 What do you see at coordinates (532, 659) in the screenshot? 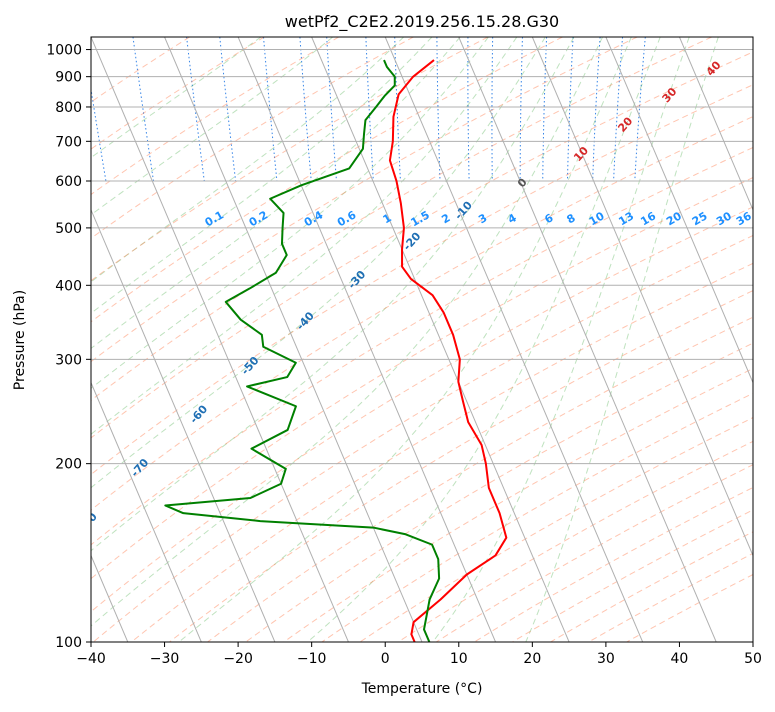
I see `x-tick-label: 20` at bounding box center [532, 659].